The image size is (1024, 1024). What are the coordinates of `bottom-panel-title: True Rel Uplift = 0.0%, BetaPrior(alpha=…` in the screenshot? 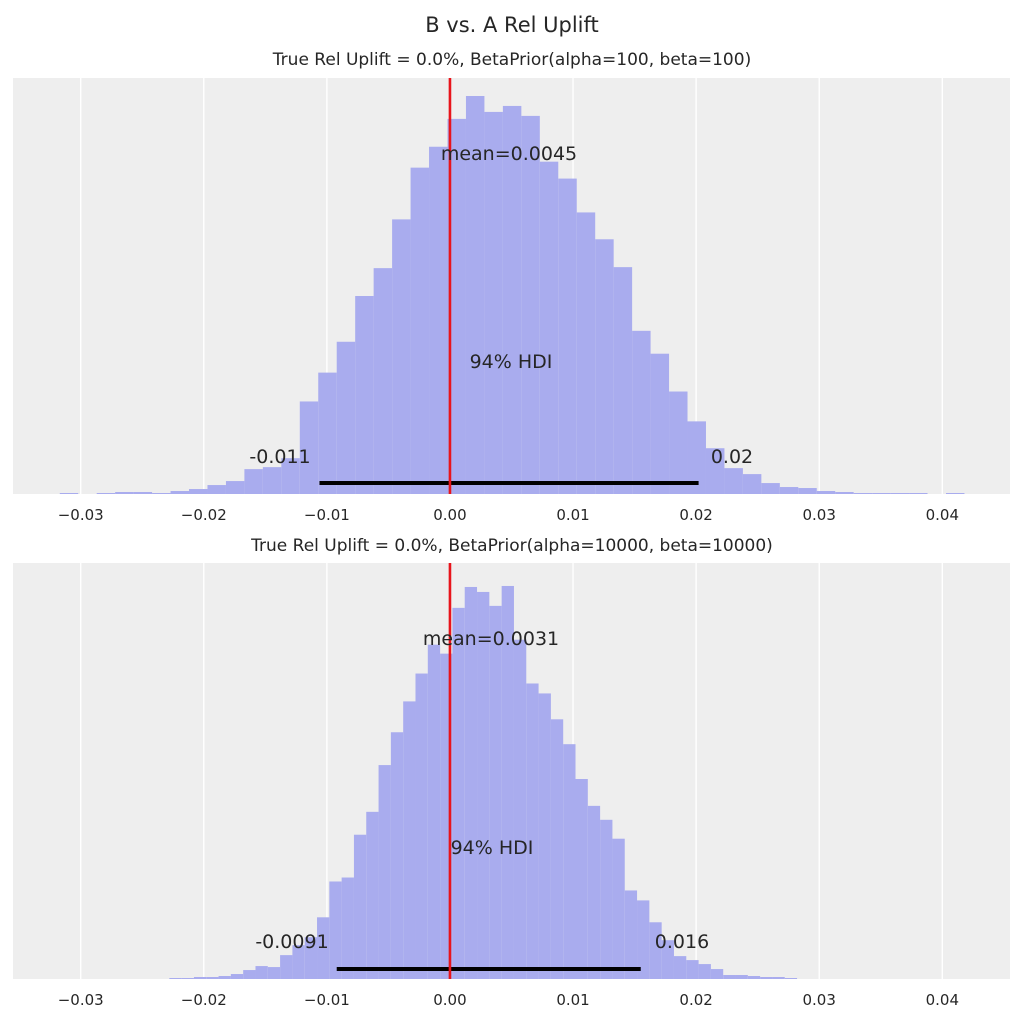 It's located at (511, 546).